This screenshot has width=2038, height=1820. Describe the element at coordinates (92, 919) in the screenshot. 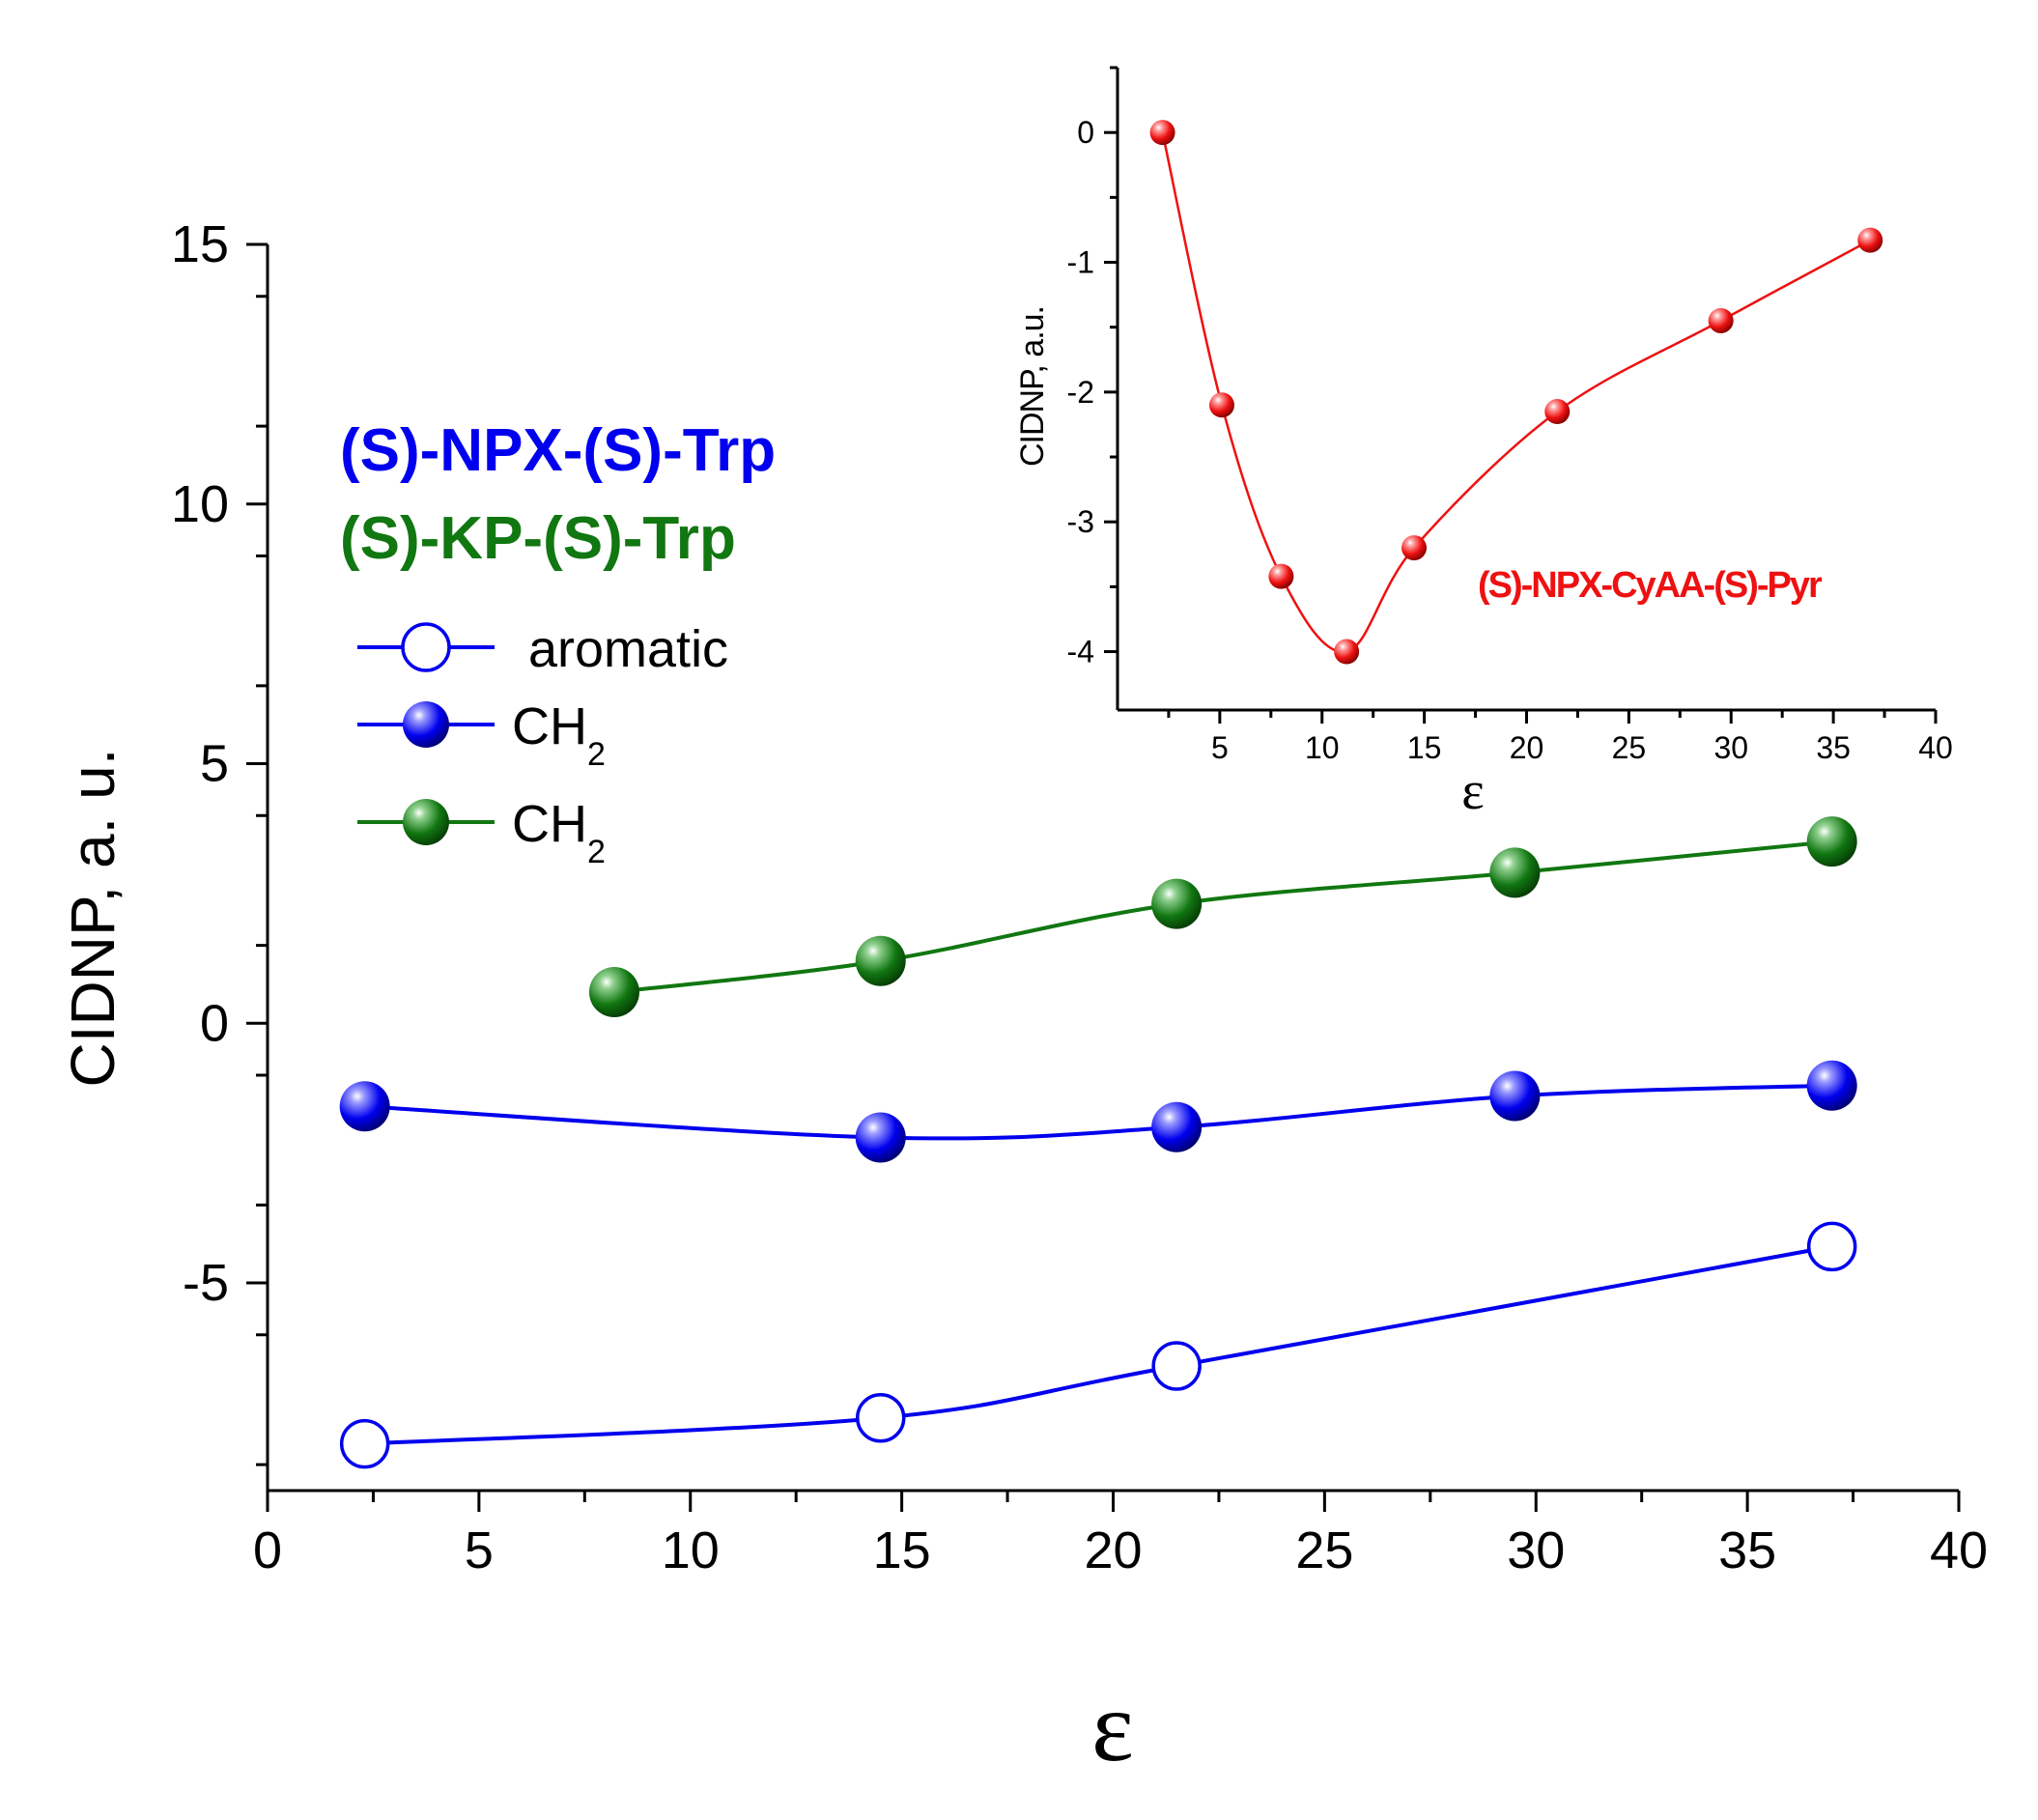

I see `main-y-axis-label: CIDNP, a. u.` at that location.